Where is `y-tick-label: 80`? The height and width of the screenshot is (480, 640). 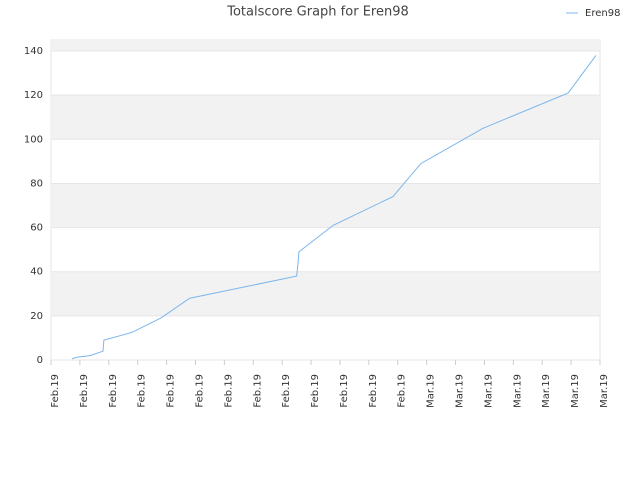
y-tick-label: 80 is located at coordinates (36, 183).